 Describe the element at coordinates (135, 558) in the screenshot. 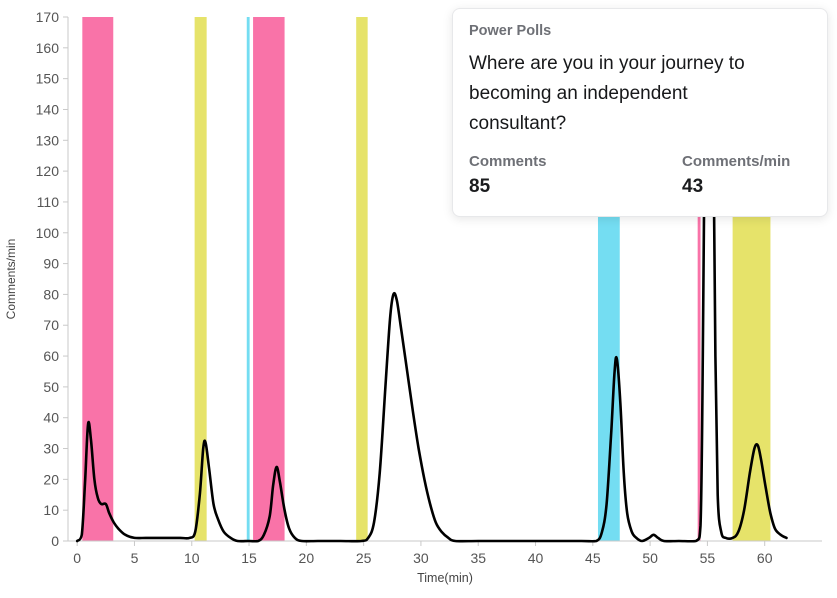

I see `x-tick-label: 5` at that location.